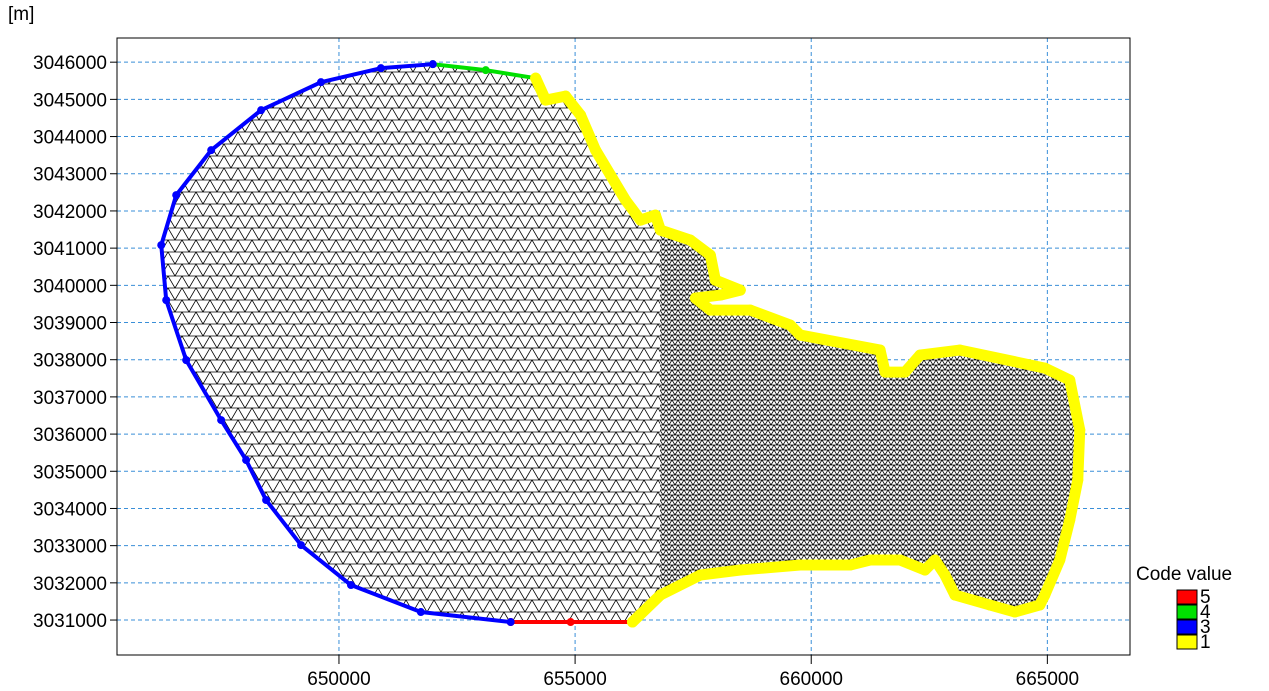 This screenshot has width=1269, height=691. What do you see at coordinates (1184, 574) in the screenshot?
I see `legend-title: Code value` at bounding box center [1184, 574].